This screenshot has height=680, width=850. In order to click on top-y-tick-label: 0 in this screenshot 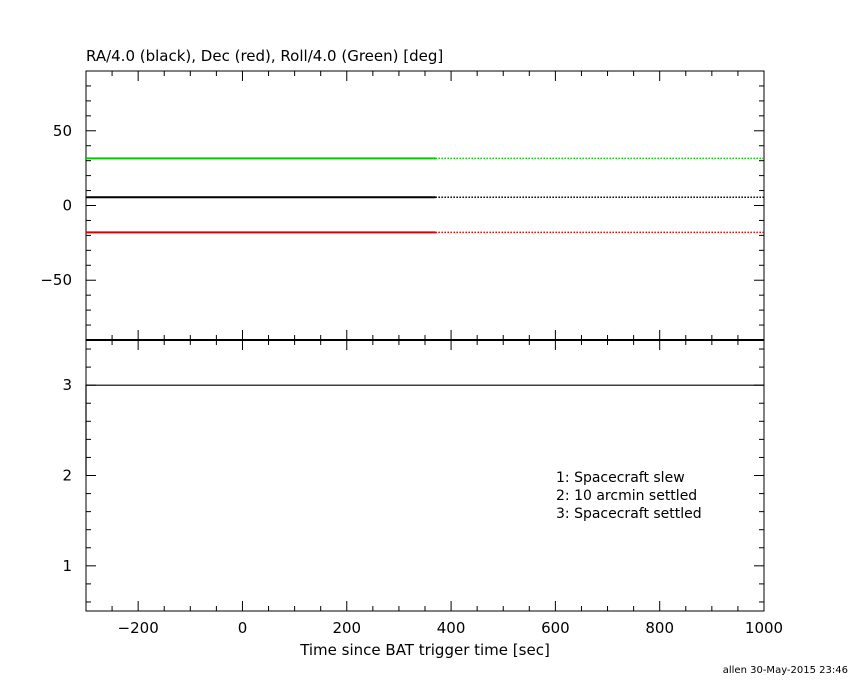, I will do `click(67, 206)`.